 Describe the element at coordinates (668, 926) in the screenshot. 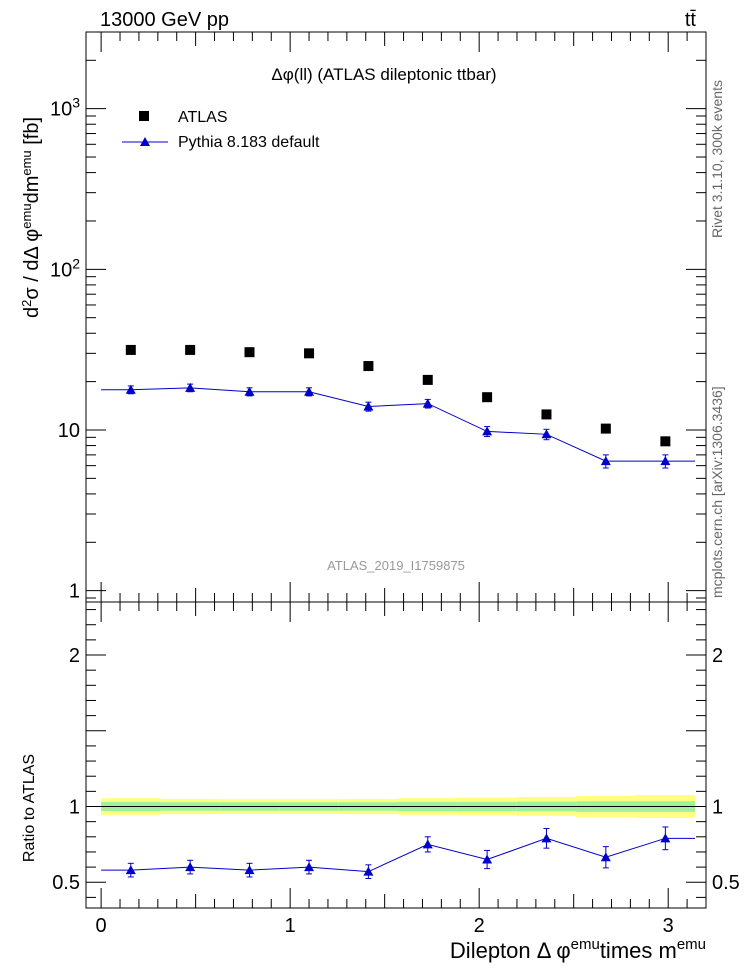

I see `x-tick-label: 3` at that location.